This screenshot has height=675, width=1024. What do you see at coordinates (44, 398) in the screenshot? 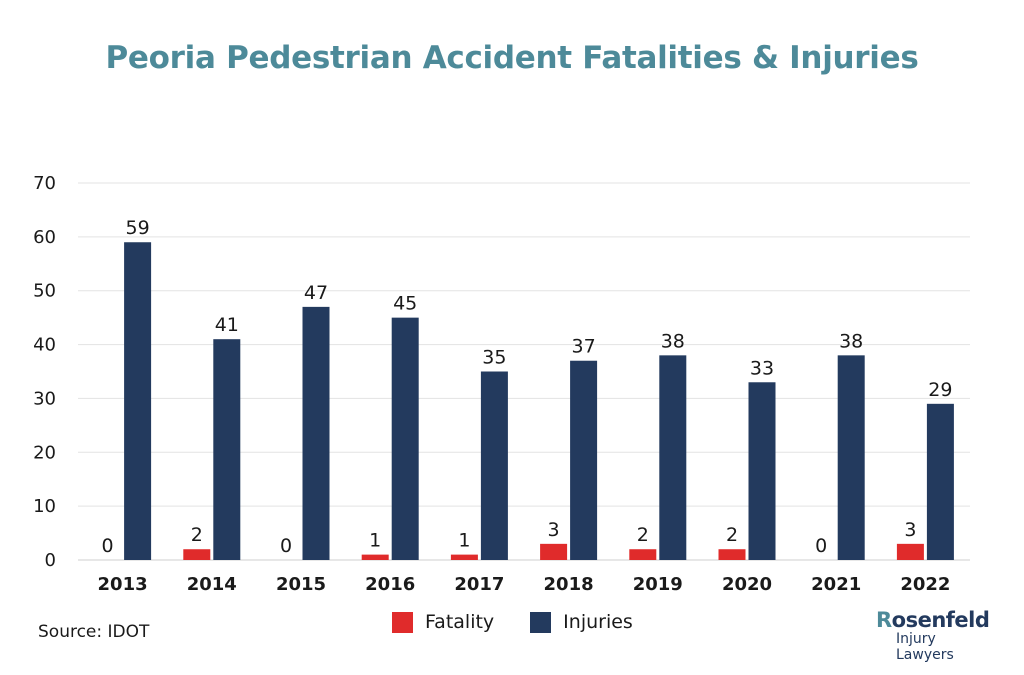
I see `y-tick-label: 30` at bounding box center [44, 398].